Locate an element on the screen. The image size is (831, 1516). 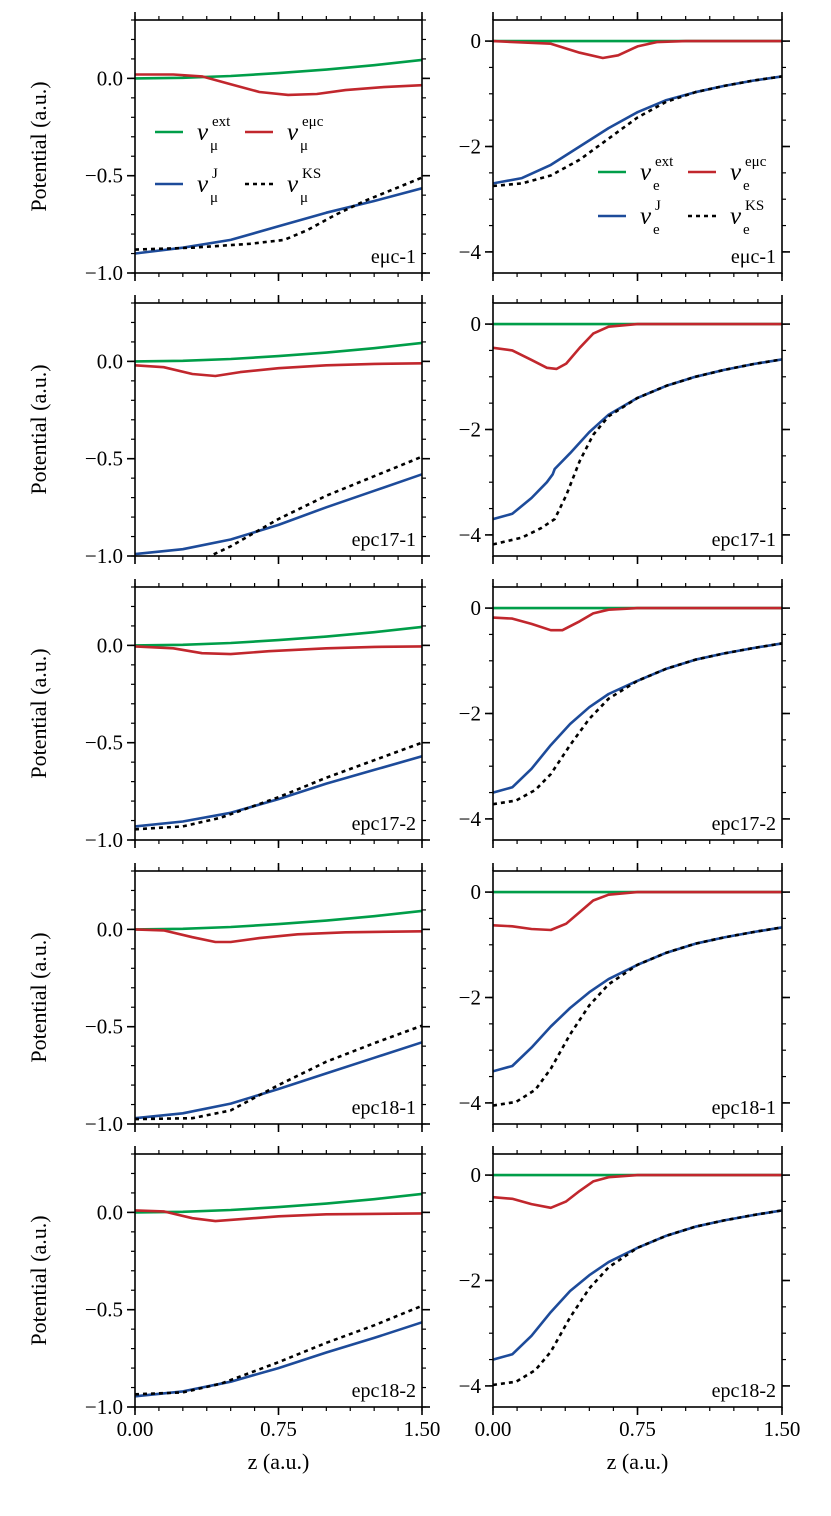
panel-3-electron: 0 −2 −4 epc18-1 is located at coordinates (624, 997).